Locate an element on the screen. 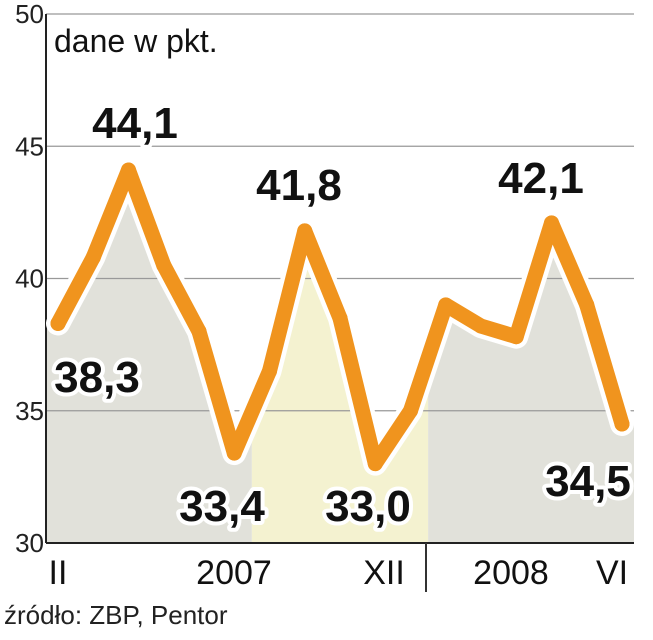 The width and height of the screenshot is (653, 640). data-label: 33,0 is located at coordinates (368, 506).